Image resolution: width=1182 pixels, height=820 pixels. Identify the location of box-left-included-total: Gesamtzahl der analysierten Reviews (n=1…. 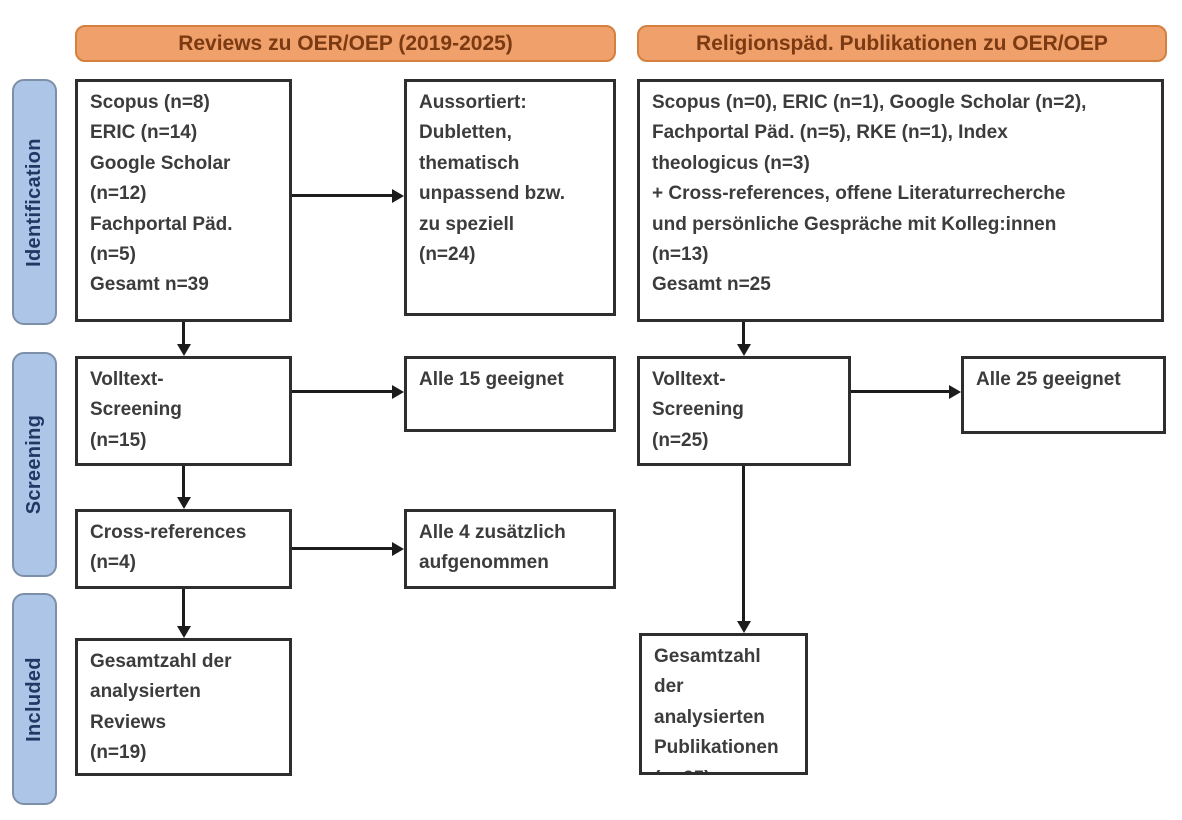
(183, 707).